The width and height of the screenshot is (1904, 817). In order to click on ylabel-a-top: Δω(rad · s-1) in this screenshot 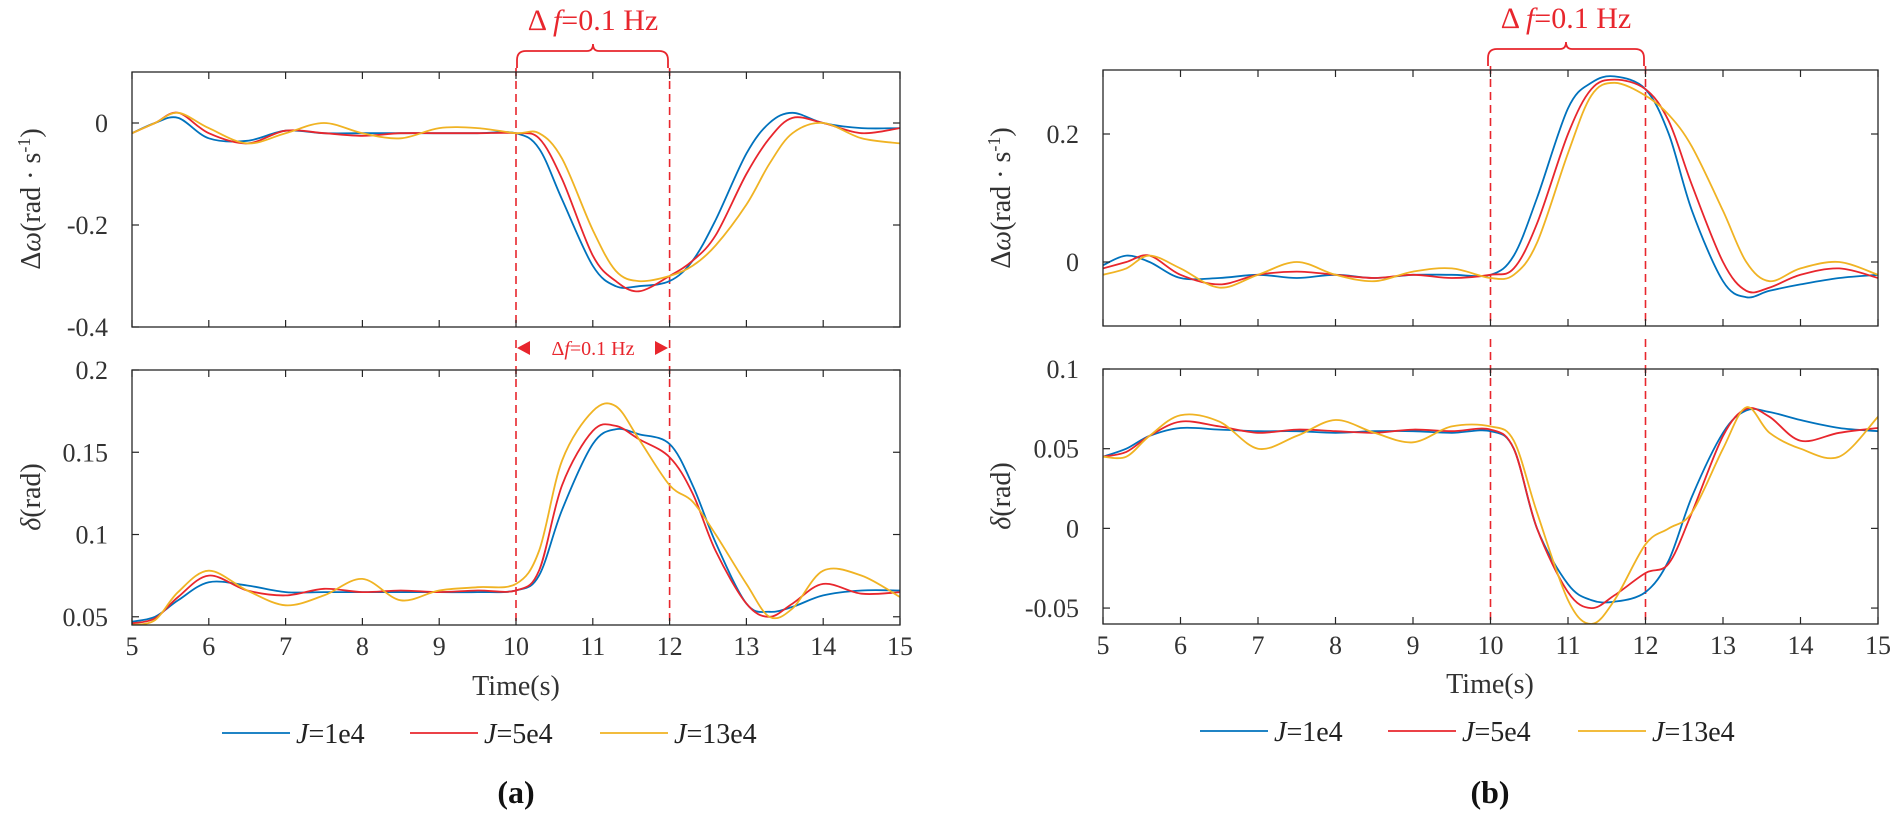, I will do `click(30, 198)`.